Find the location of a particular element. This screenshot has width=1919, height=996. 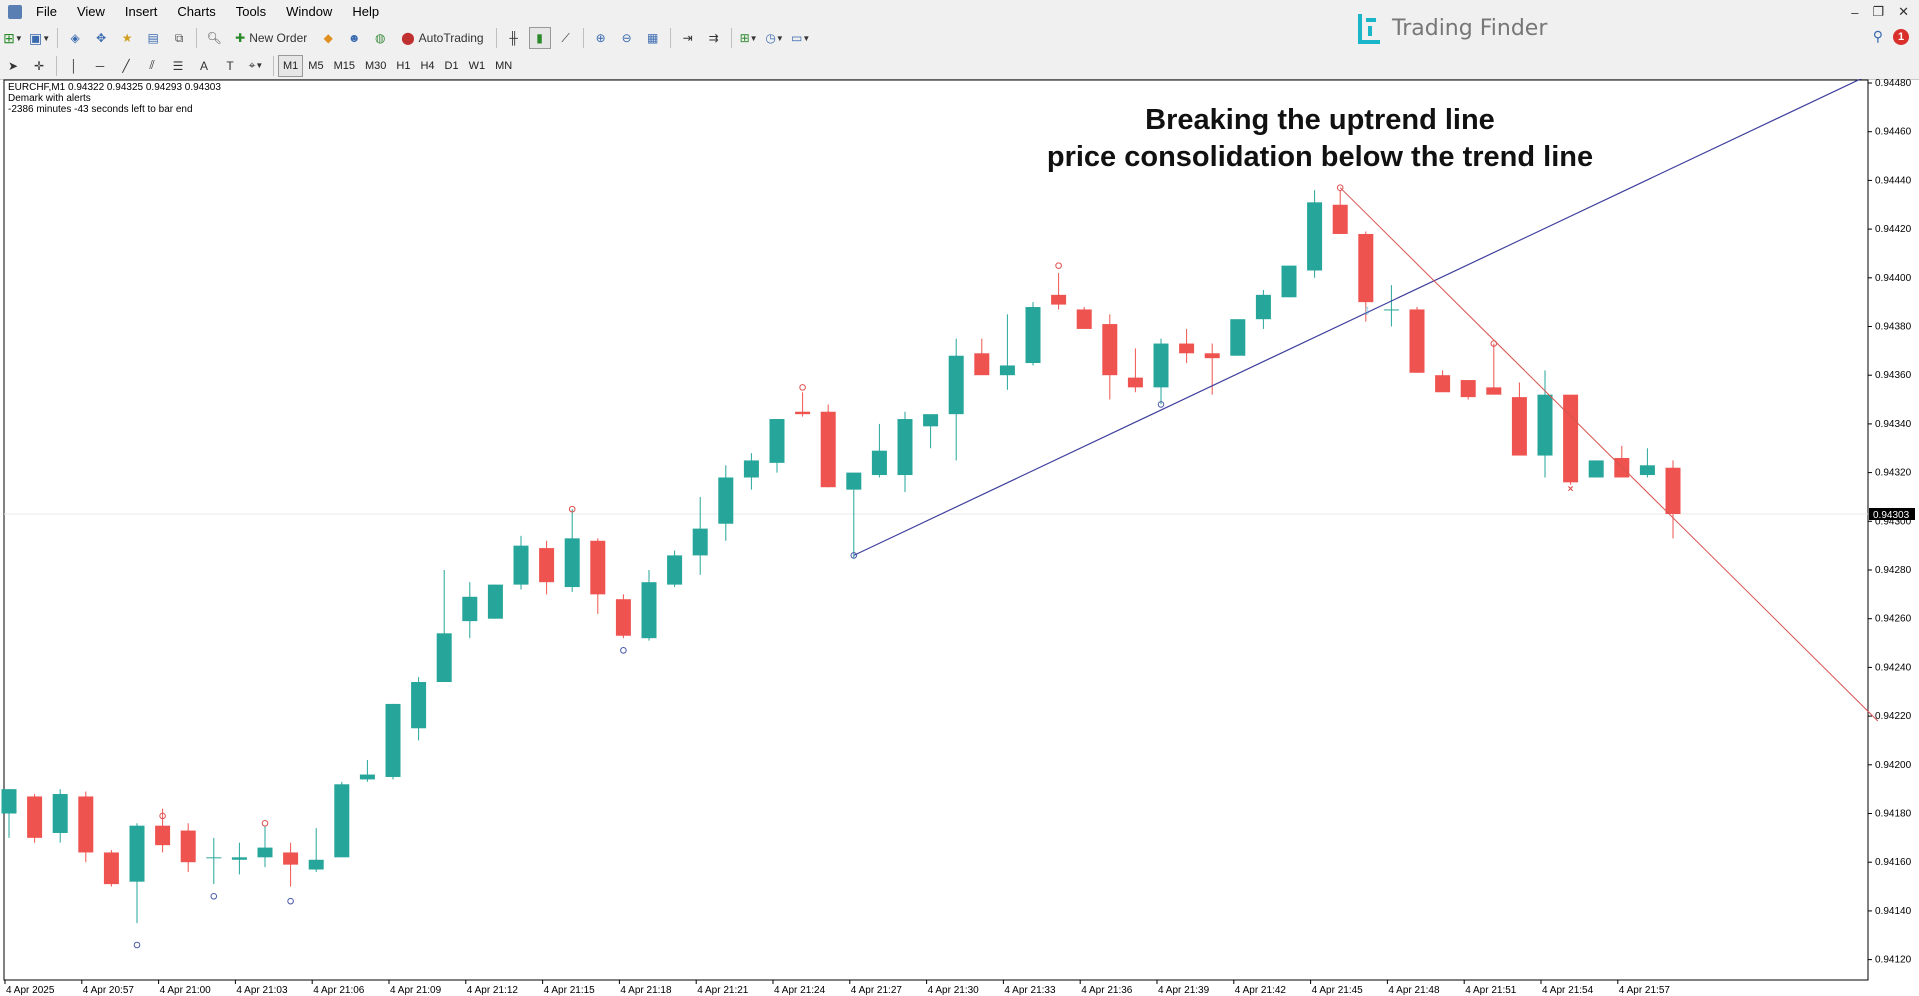

metaeditor-button: 🔍︎ is located at coordinates (214, 38).